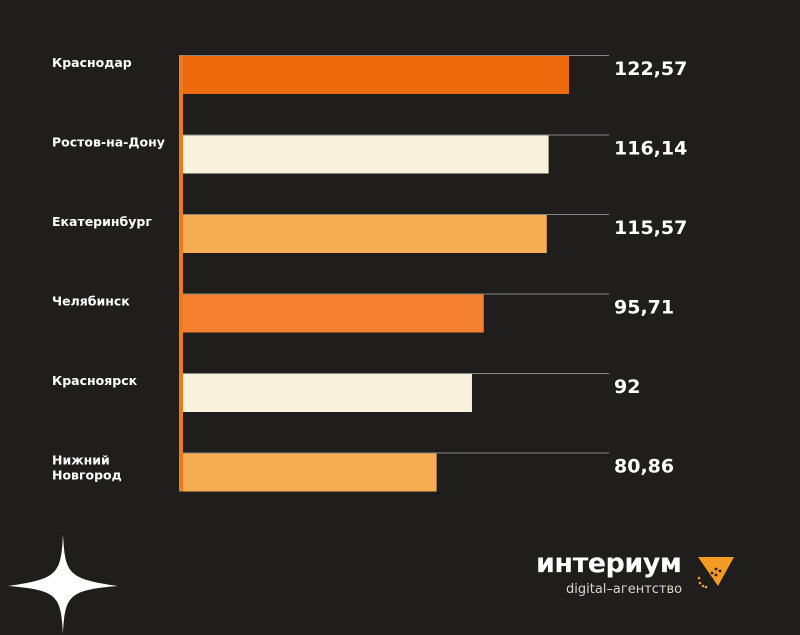 Image resolution: width=800 pixels, height=635 pixels. Describe the element at coordinates (650, 149) in the screenshot. I see `value-label: 116,14` at that location.